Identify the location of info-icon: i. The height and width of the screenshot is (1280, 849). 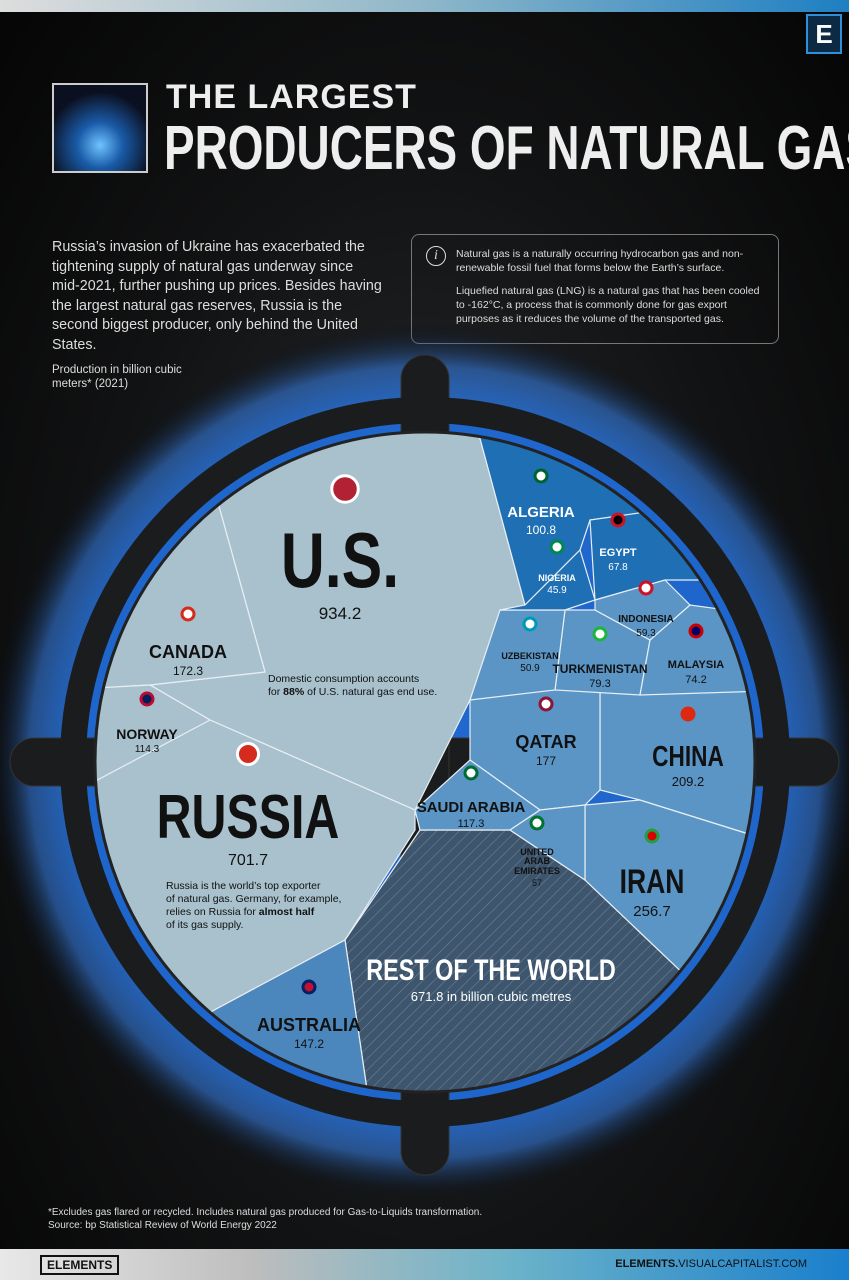
(436, 256).